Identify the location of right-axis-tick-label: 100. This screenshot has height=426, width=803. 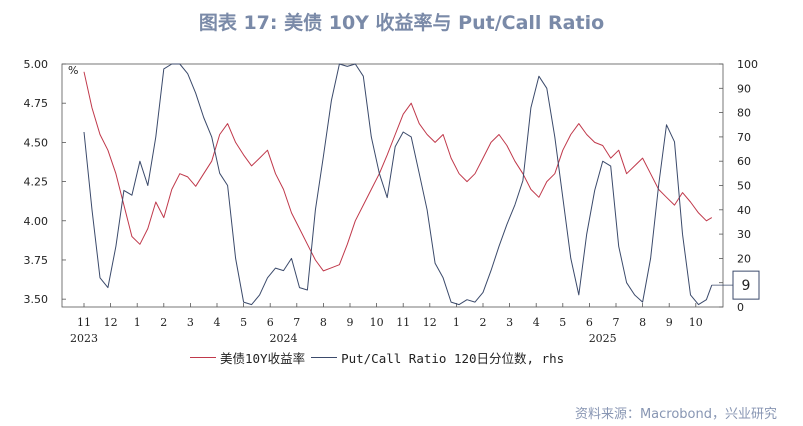
(747, 64).